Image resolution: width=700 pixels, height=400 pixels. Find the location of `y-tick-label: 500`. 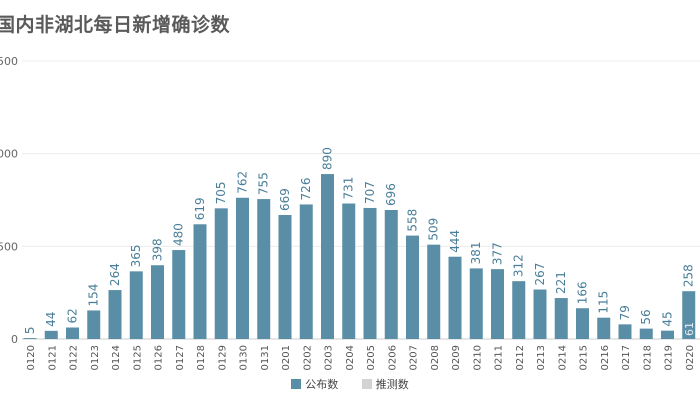

y-tick-label: 500 is located at coordinates (9, 246).